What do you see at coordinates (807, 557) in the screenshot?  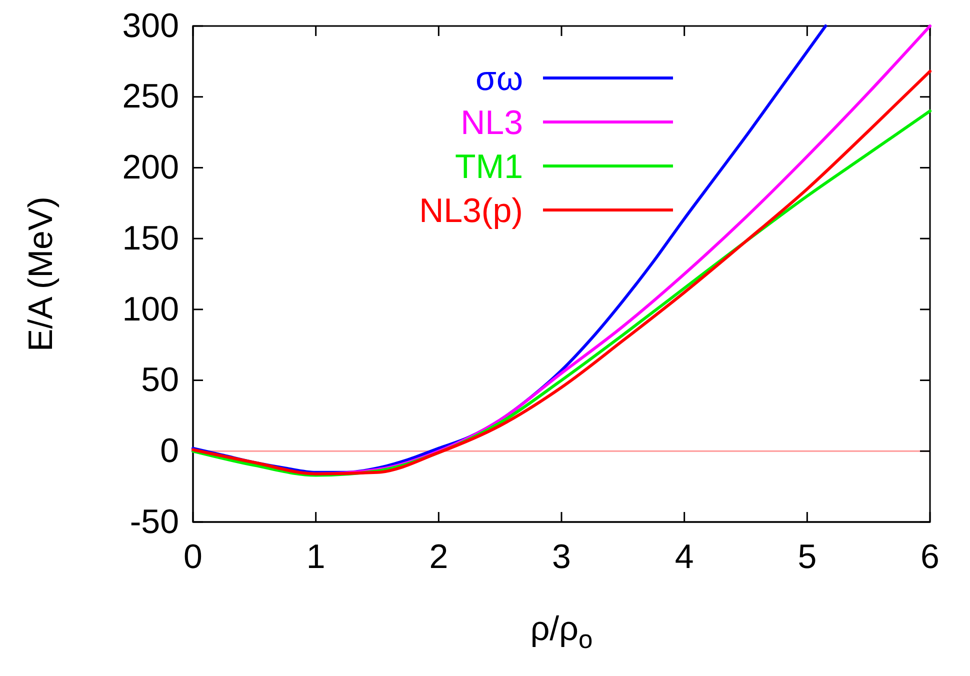 I see `x-tick-label: 5` at bounding box center [807, 557].